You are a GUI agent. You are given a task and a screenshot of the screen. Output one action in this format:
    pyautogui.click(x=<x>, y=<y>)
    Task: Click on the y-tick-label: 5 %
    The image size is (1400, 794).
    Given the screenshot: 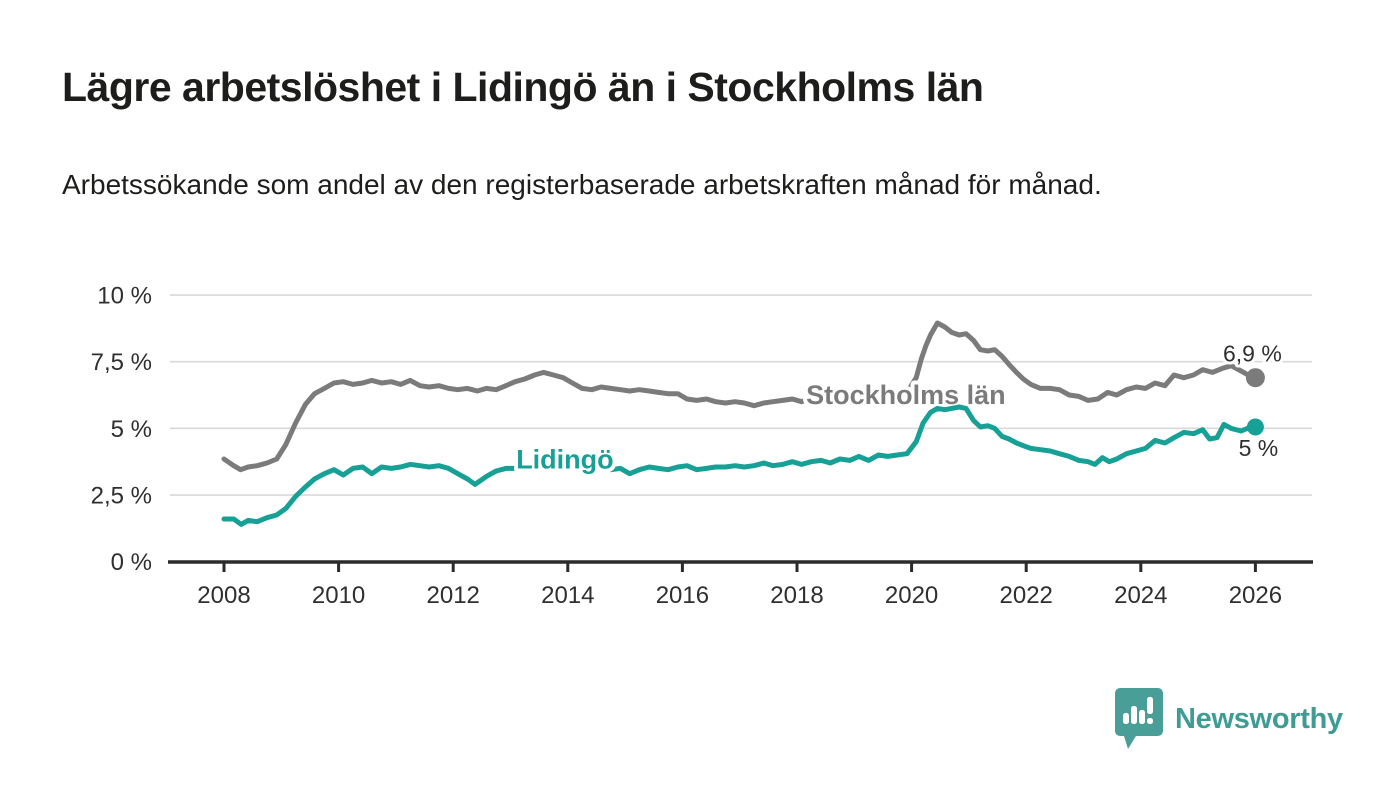 What is the action you would take?
    pyautogui.click(x=131, y=429)
    